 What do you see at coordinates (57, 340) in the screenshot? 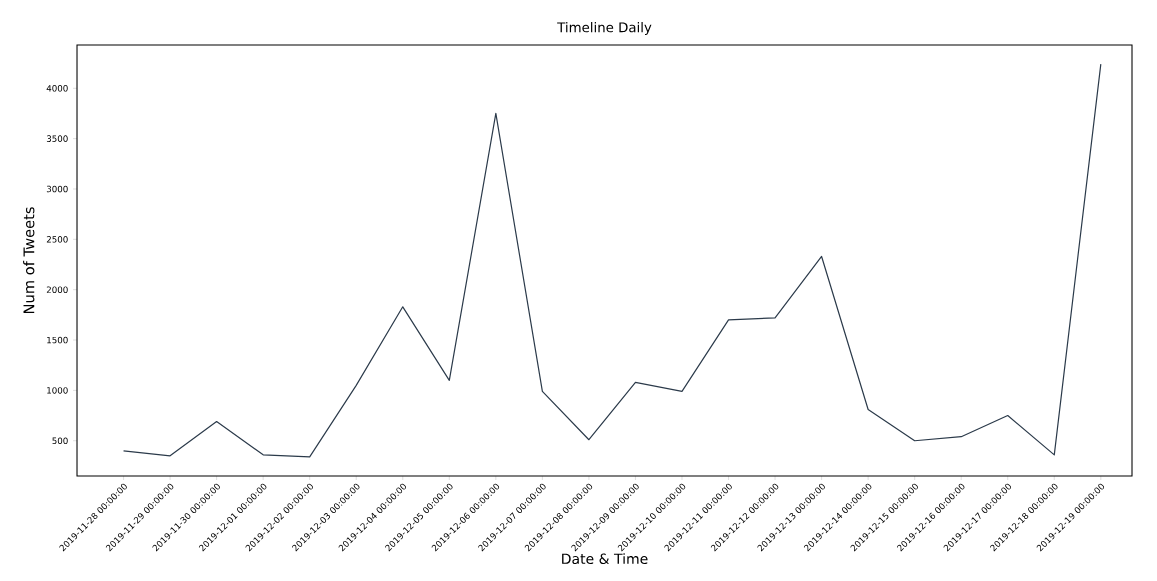
I see `y-tick-label: 1500` at bounding box center [57, 340].